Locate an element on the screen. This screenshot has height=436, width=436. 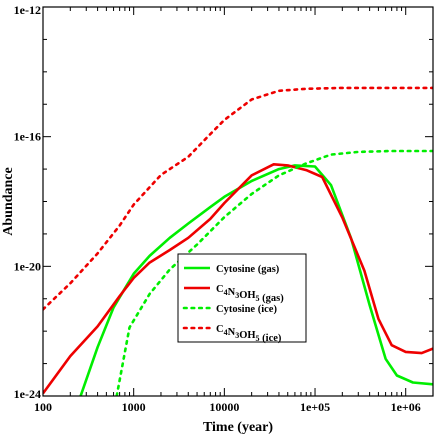
x-tick-label: 1e+05 is located at coordinates (315, 407).